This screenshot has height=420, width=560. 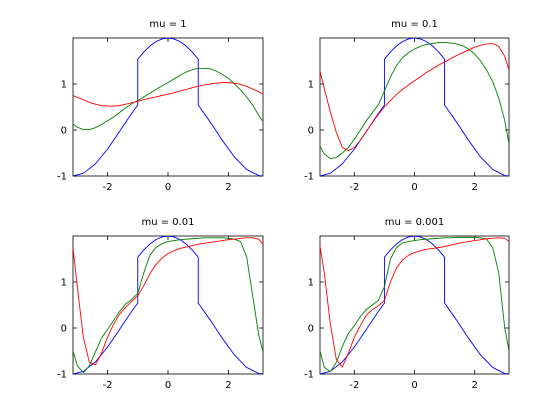 What do you see at coordinates (414, 222) in the screenshot?
I see `subplot-title: mu = 0.001` at bounding box center [414, 222].